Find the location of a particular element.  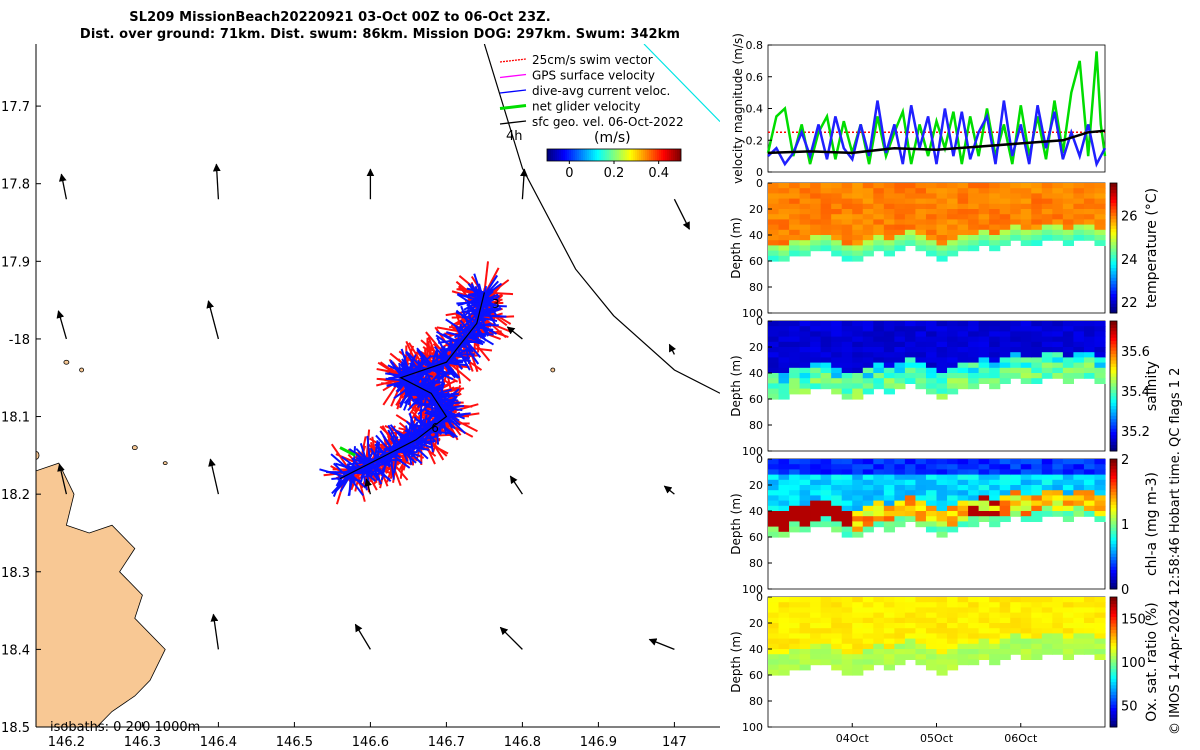

surface-vector is located at coordinates (62, 479).